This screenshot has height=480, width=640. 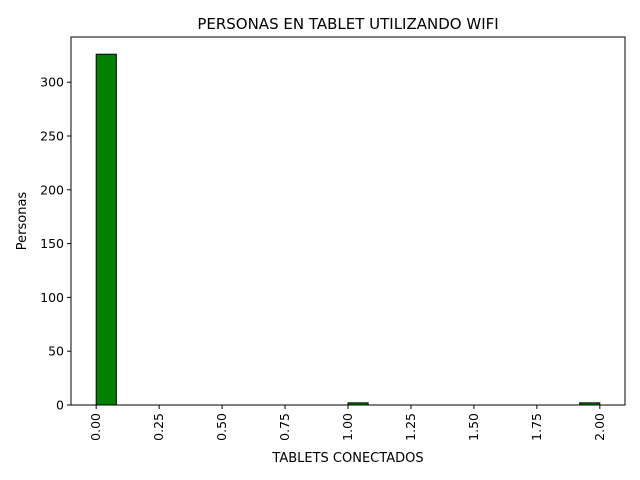 What do you see at coordinates (284, 427) in the screenshot?
I see `x-tick-label-3: 0.75` at bounding box center [284, 427].